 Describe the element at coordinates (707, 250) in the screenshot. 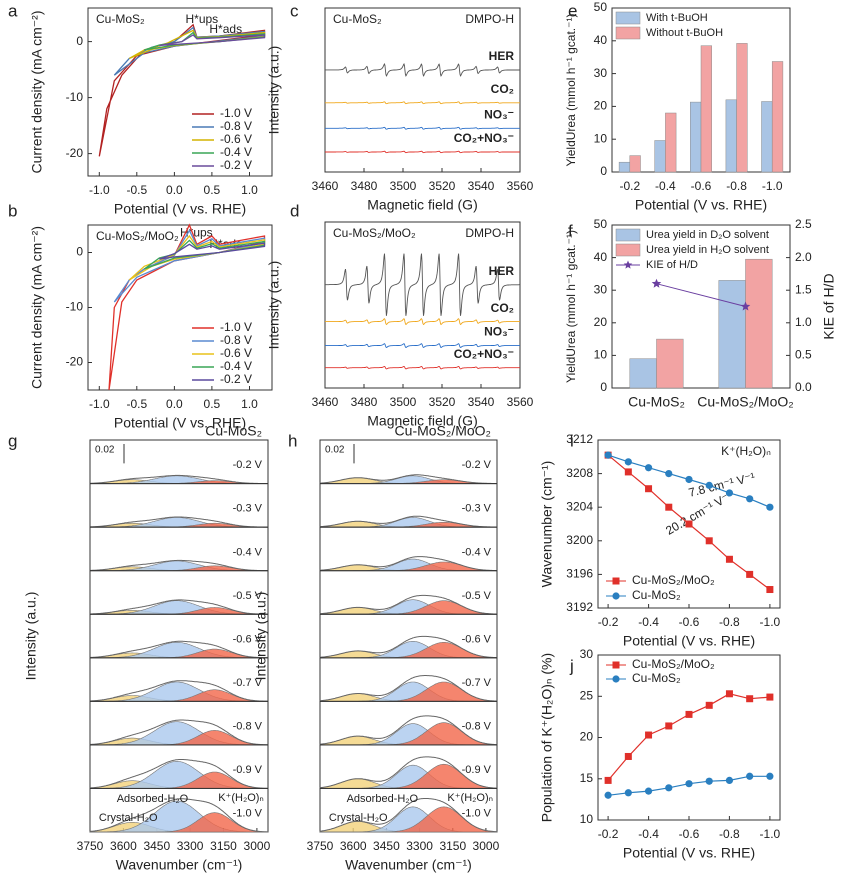

I see `legend-label: Urea yield in H₂O solvent` at that location.